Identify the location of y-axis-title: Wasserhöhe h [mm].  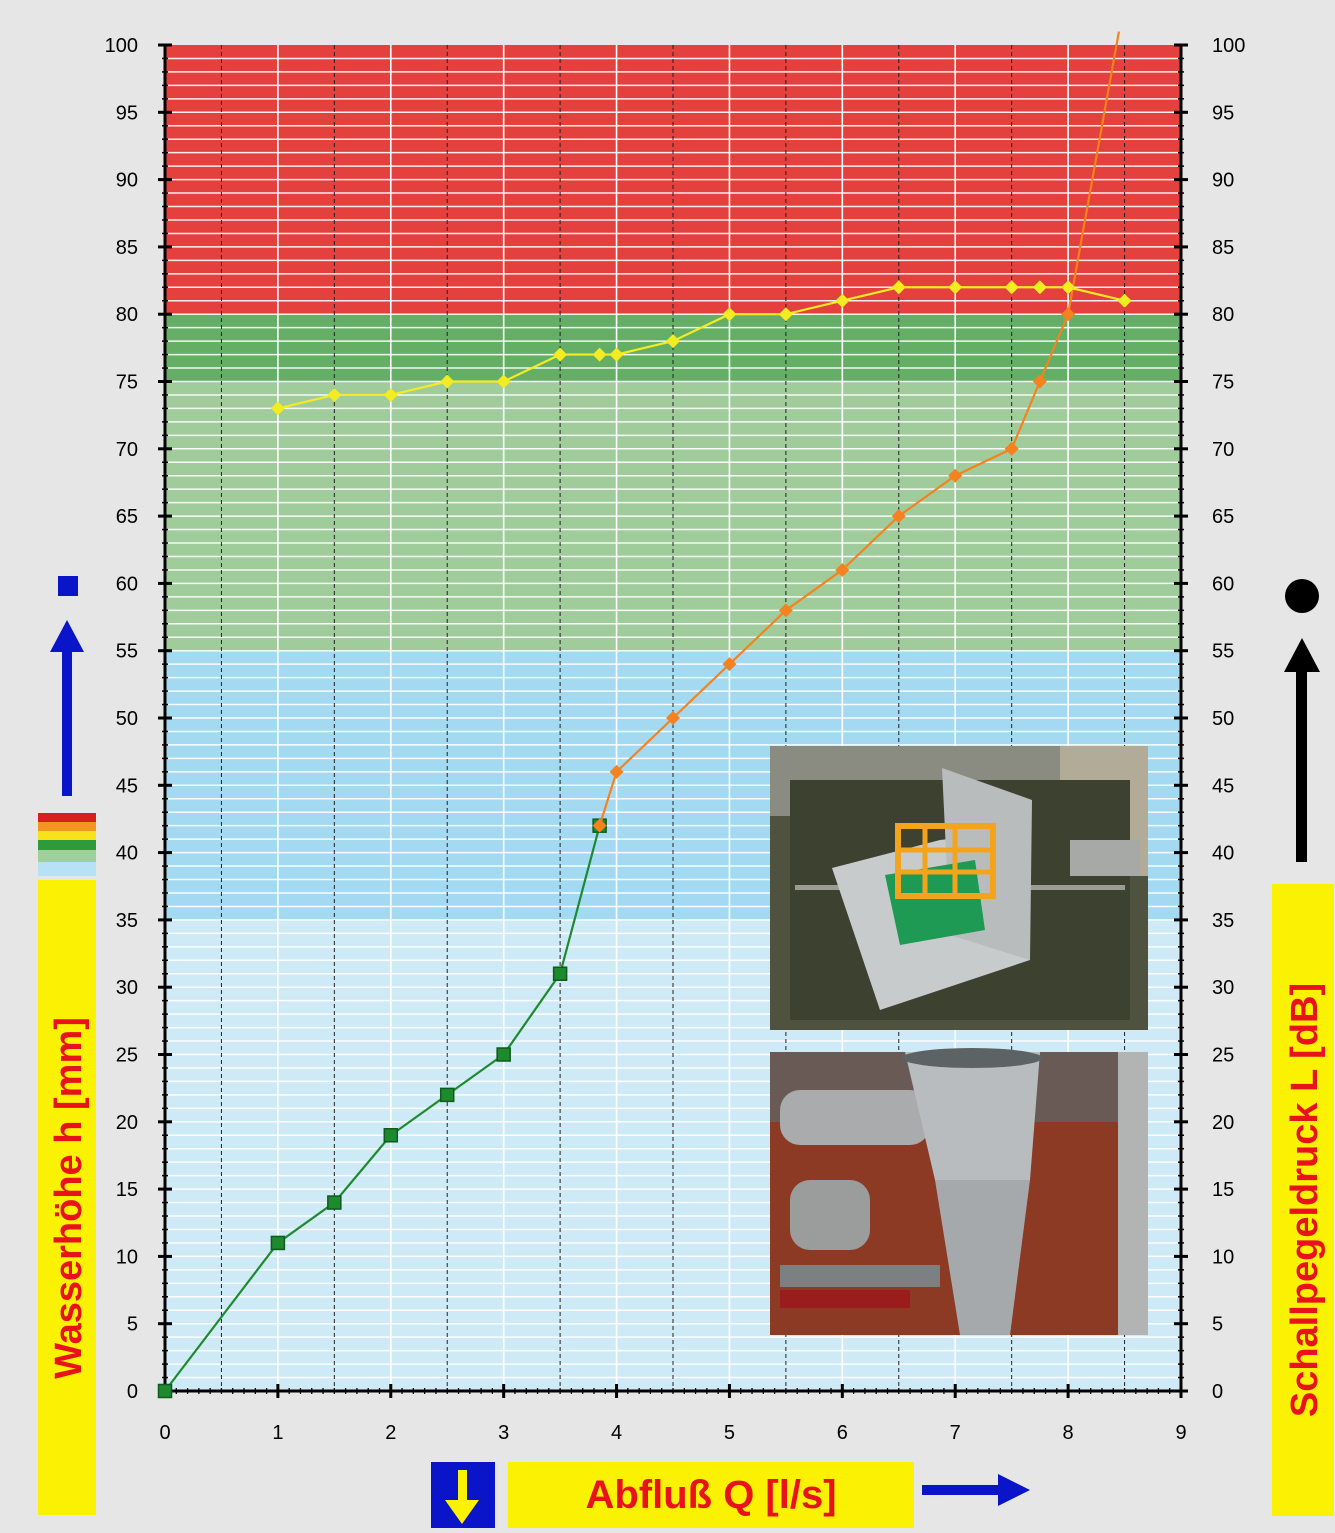
(69, 1198).